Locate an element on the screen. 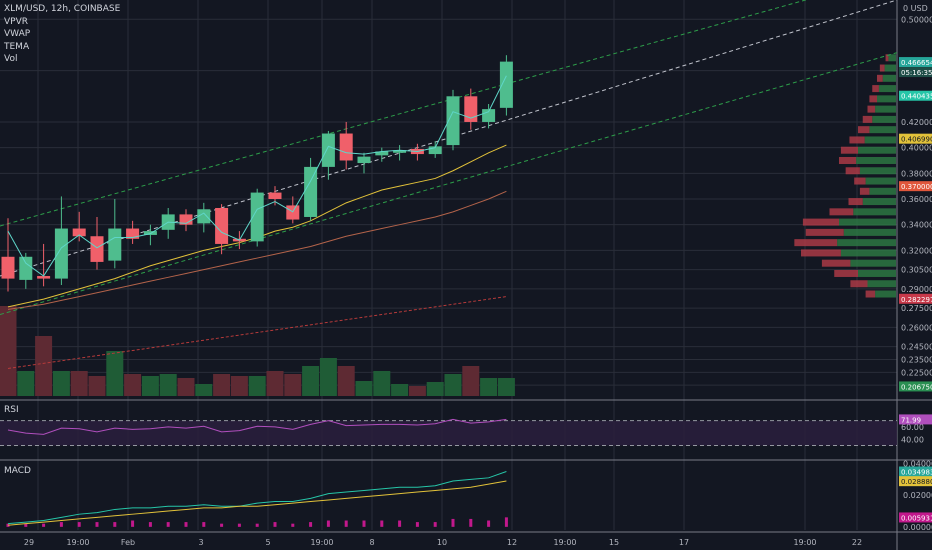 This screenshot has height=550, width=932. rsi-axis-label: 60.00 is located at coordinates (912, 427).